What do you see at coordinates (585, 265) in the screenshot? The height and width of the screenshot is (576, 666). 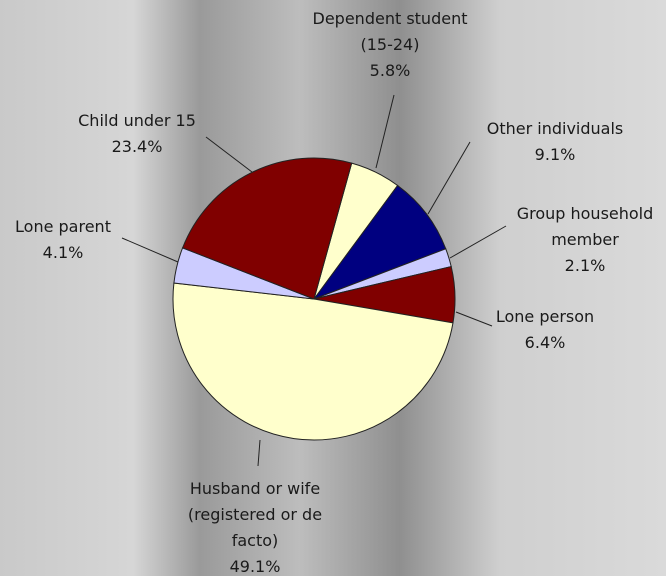 I see `value-label: 2.1%` at bounding box center [585, 265].